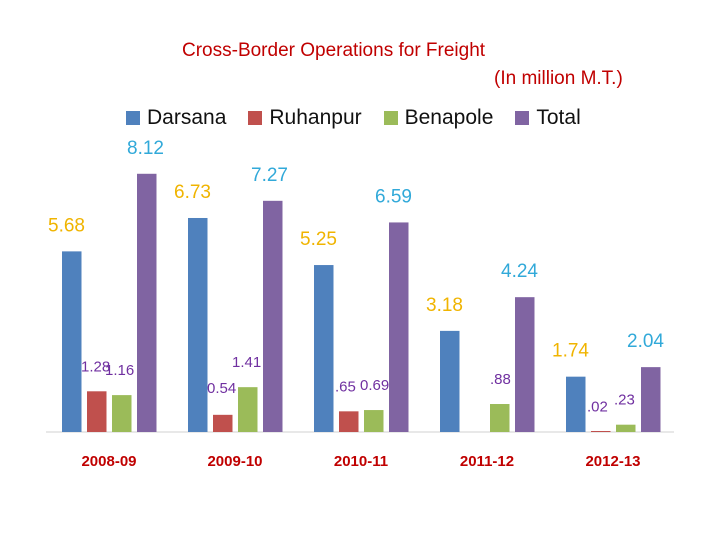 This screenshot has width=720, height=540. What do you see at coordinates (246, 362) in the screenshot?
I see `data-label-benapole-2009-10: 1.41` at bounding box center [246, 362].